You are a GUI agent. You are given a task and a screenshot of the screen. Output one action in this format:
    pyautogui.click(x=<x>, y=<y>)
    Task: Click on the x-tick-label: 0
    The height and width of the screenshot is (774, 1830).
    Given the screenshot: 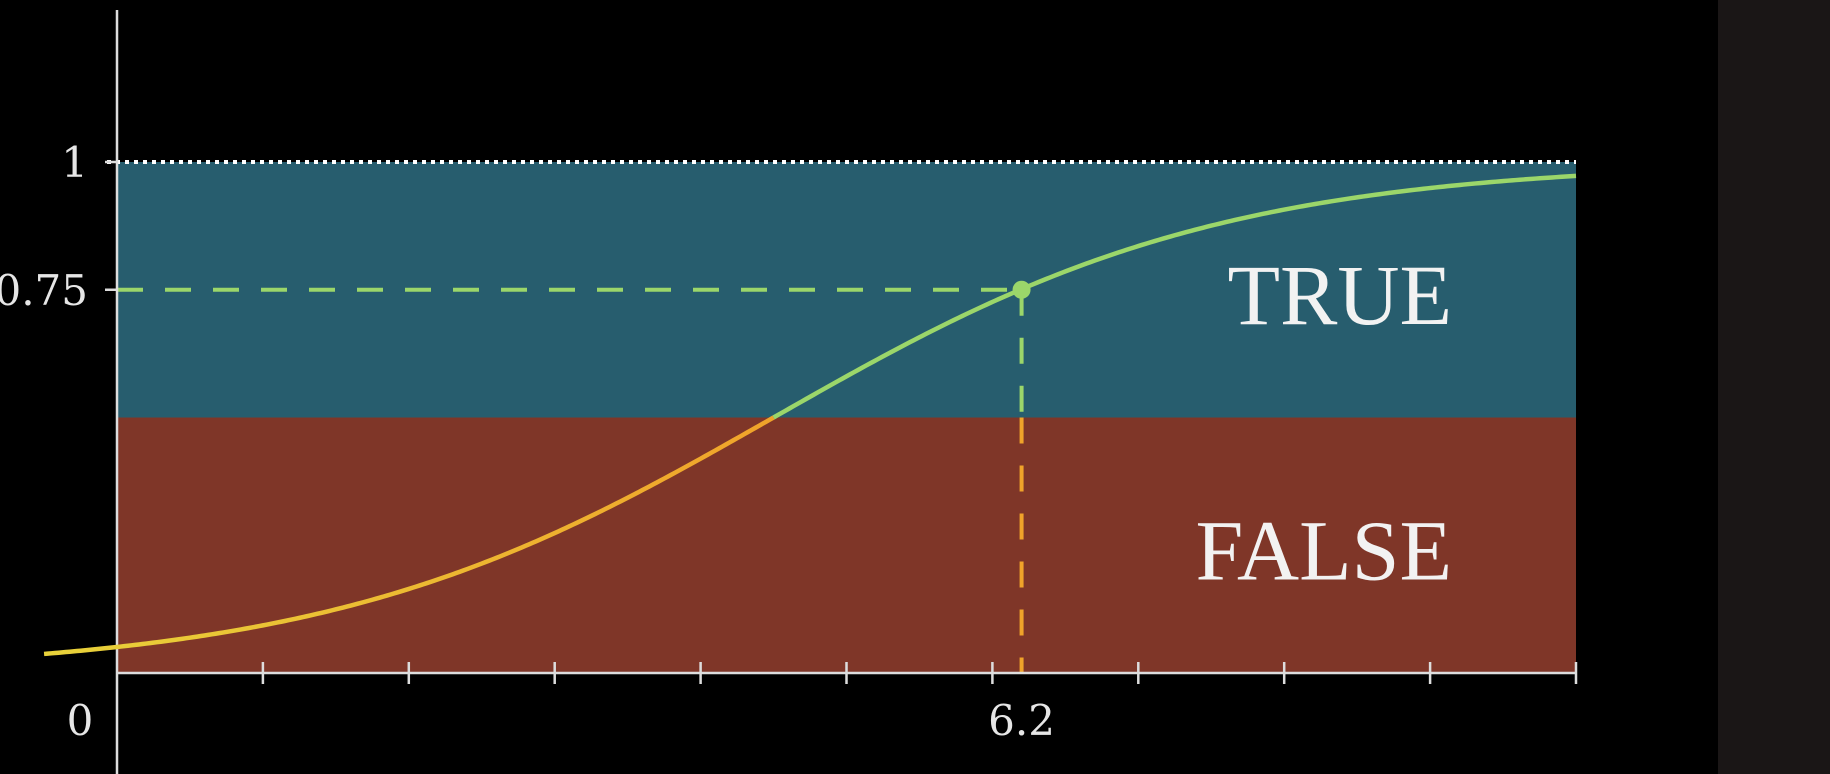 What is the action you would take?
    pyautogui.click(x=80, y=720)
    